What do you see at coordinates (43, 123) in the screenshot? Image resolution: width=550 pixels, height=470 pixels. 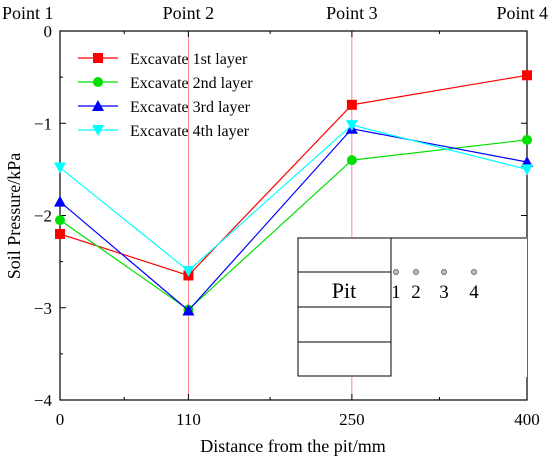 I see `y-tick-label: −1` at bounding box center [43, 123].